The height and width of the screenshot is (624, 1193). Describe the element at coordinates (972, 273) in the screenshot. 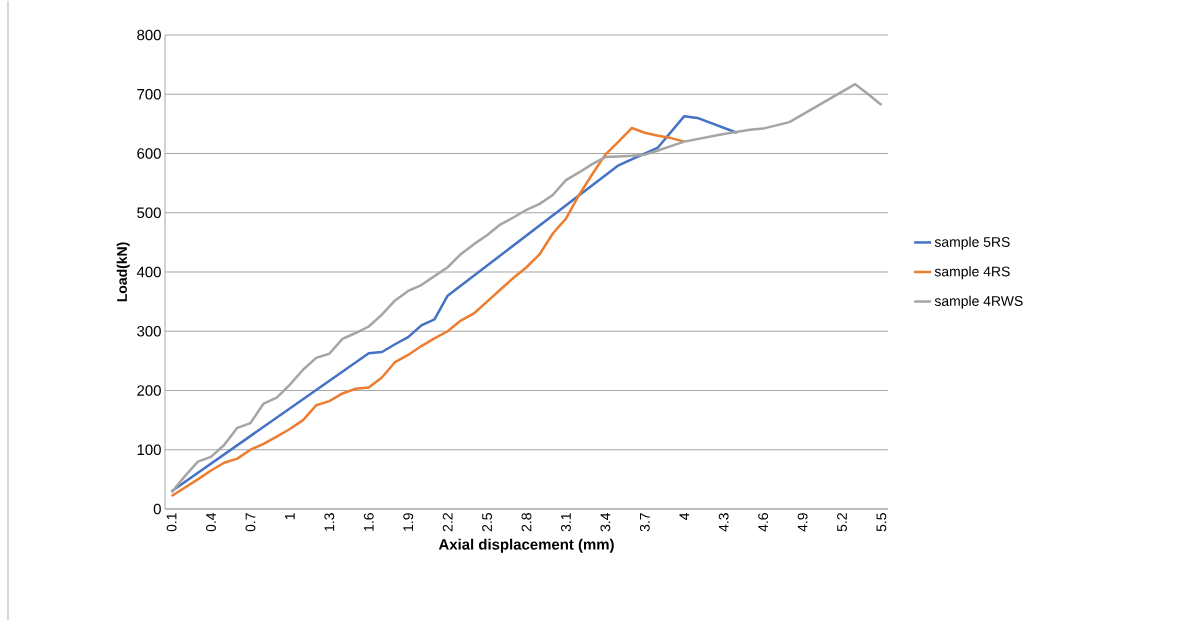

I see `legend-label: sample 4RS` at that location.